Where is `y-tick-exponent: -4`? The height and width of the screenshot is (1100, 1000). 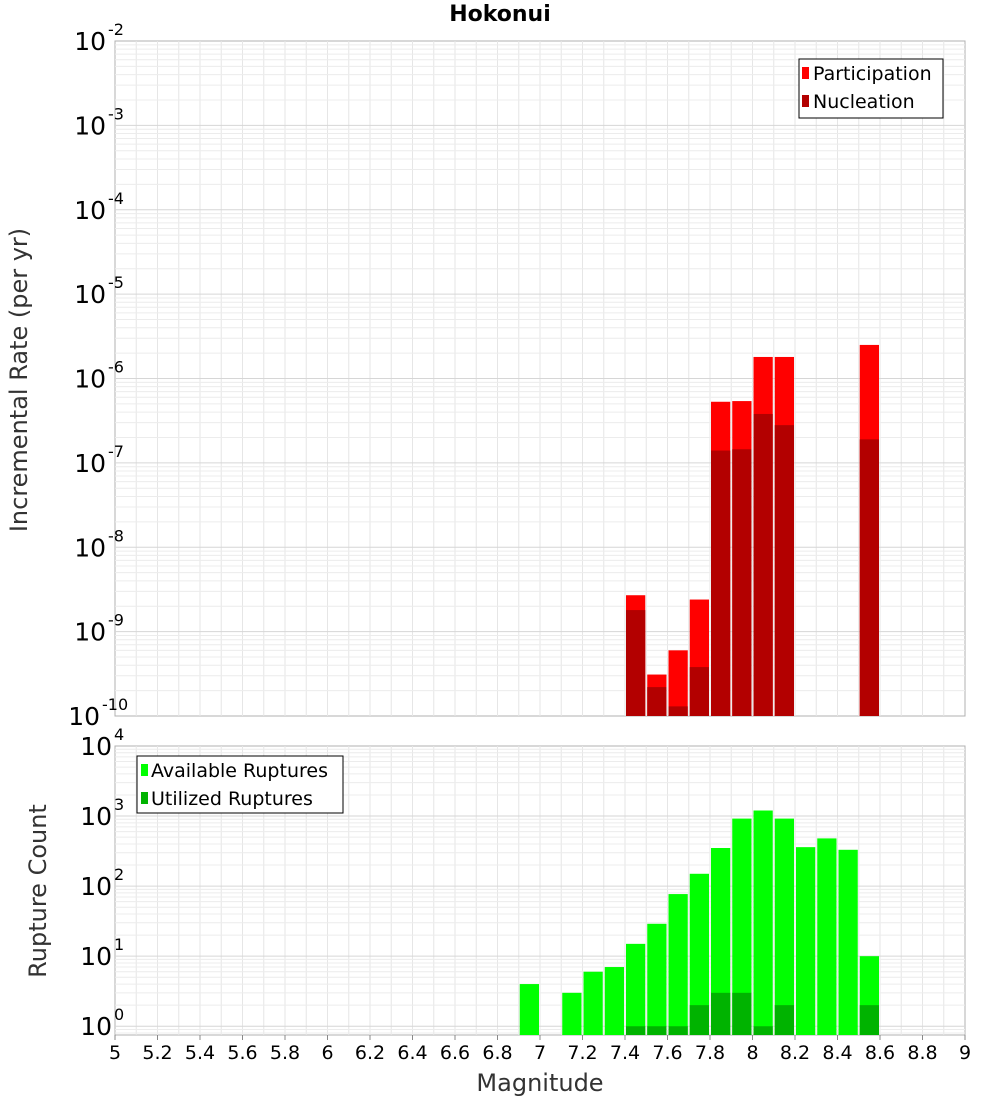
y-tick-exponent: -4 is located at coordinates (116, 198).